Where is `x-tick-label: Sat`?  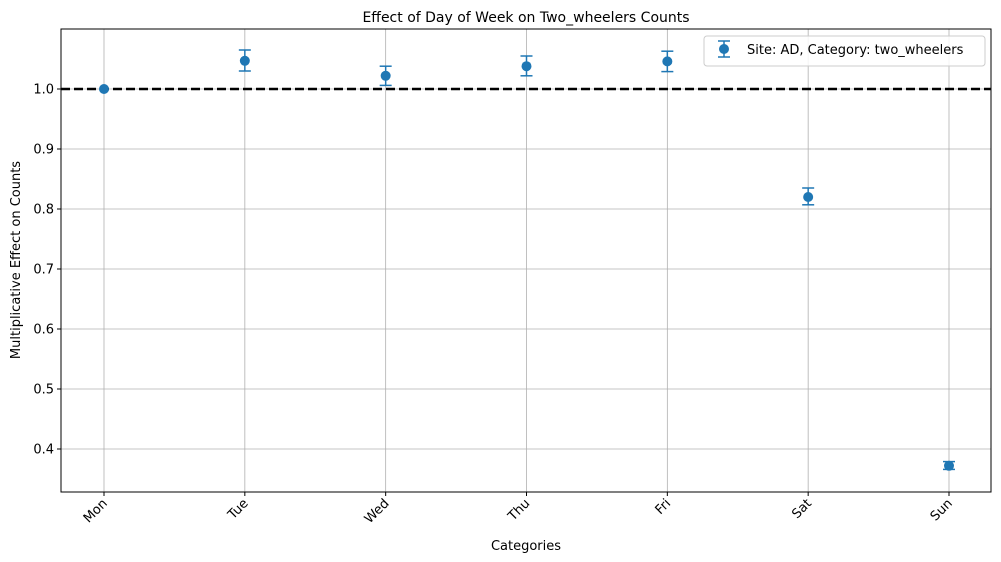
x-tick-label: Sat is located at coordinates (802, 509).